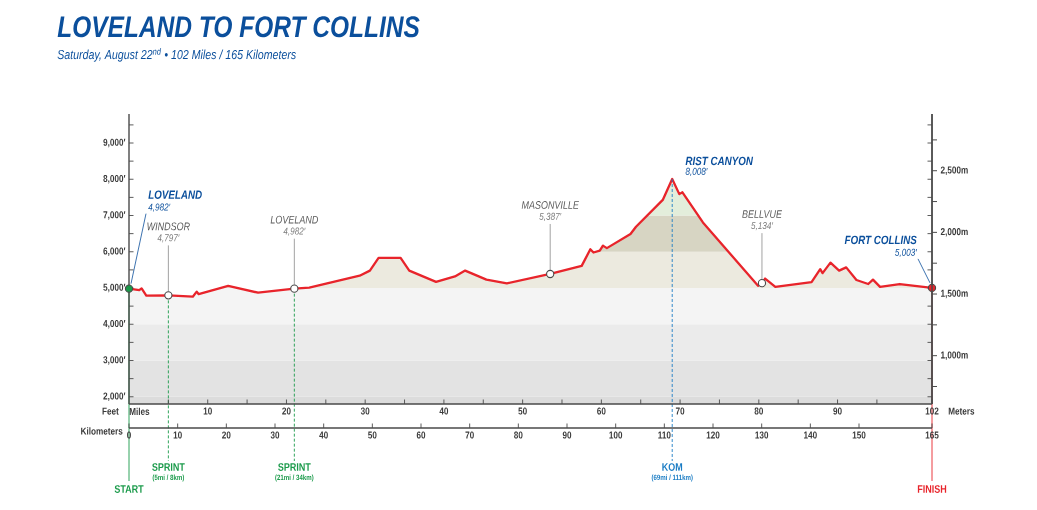  Describe the element at coordinates (762, 435) in the screenshot. I see `x2-tick-label: 130` at that location.